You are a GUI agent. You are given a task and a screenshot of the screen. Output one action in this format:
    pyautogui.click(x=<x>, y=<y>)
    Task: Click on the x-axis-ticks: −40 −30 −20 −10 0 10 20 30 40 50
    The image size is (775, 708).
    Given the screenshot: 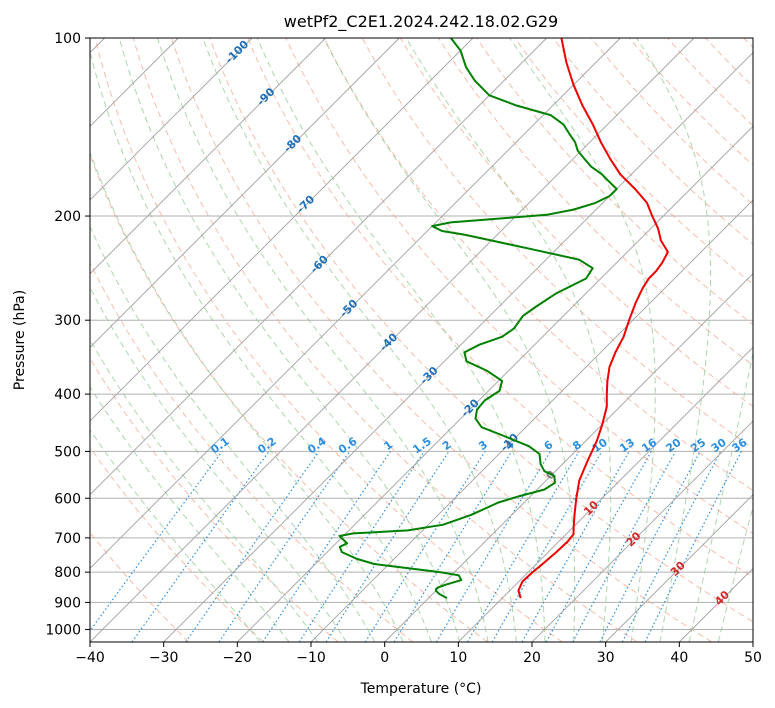 What is the action you would take?
    pyautogui.click(x=418, y=654)
    